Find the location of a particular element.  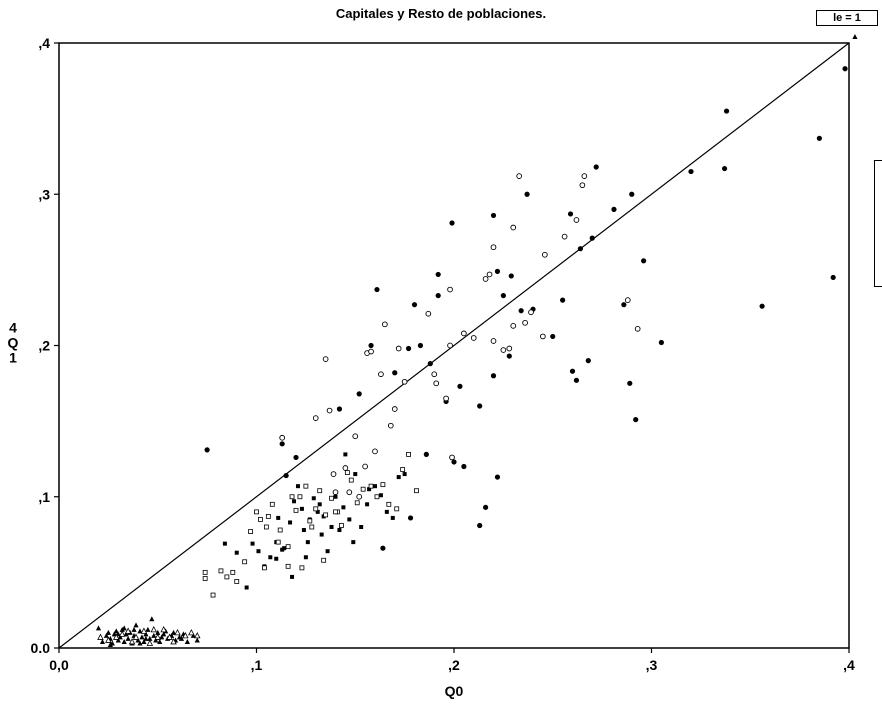

chart-title: Capitales y Resto de poblaciones. is located at coordinates (441, 13).